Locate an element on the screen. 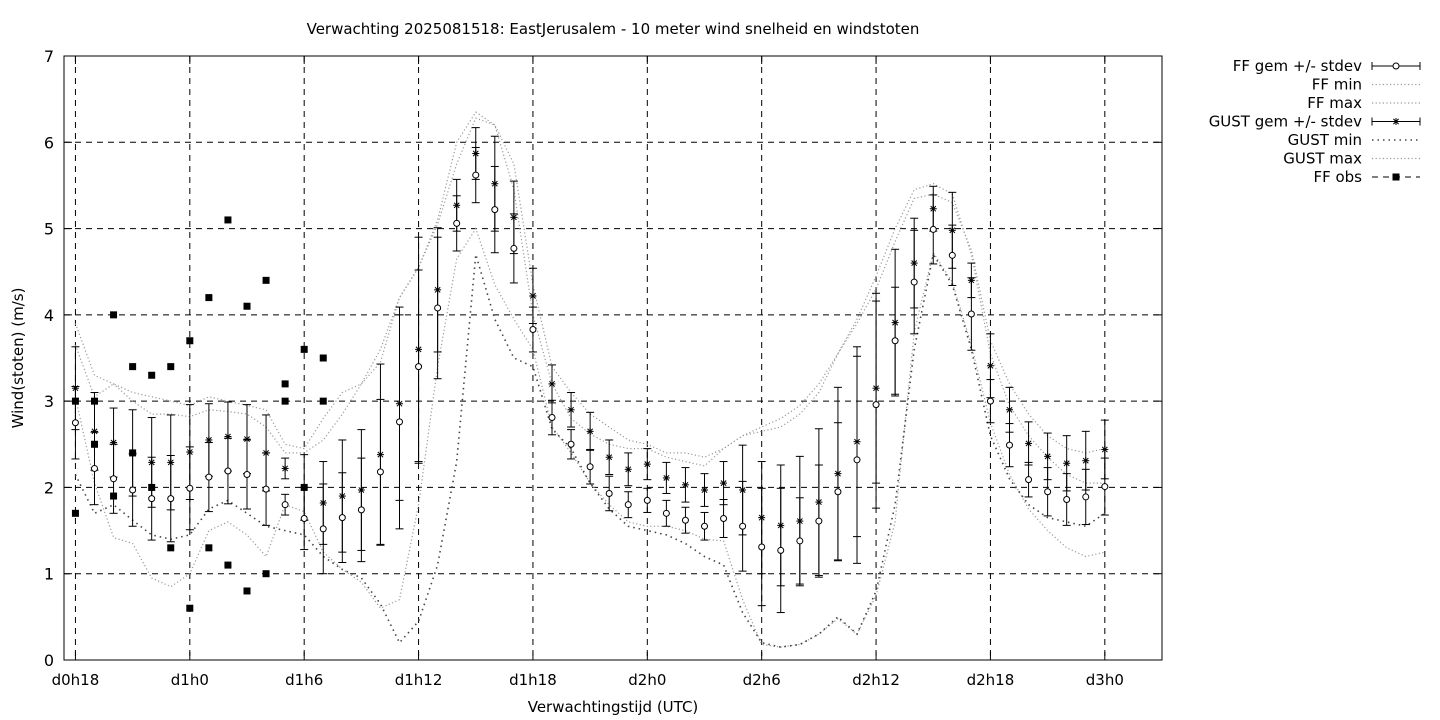 This screenshot has height=720, width=1440. y-tick-label: 1 is located at coordinates (49, 574).